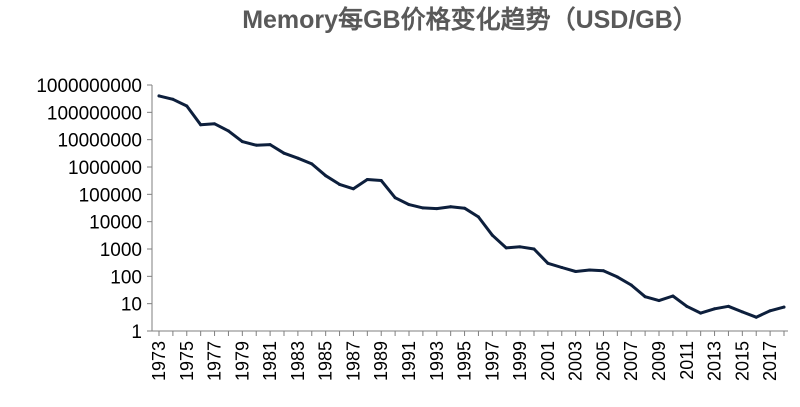  What do you see at coordinates (492, 361) in the screenshot?
I see `x-tick-label: 1997` at bounding box center [492, 361].